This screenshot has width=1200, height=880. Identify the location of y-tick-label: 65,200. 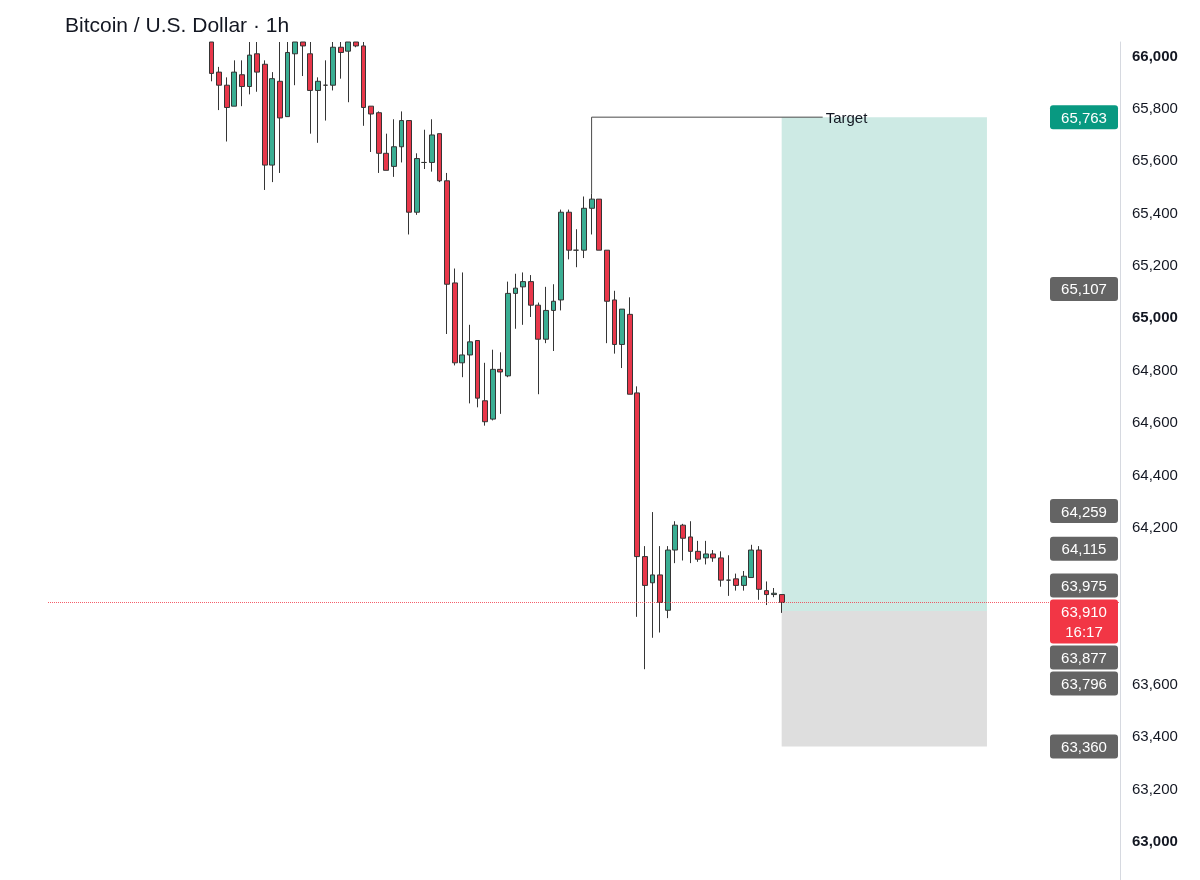
(1155, 265).